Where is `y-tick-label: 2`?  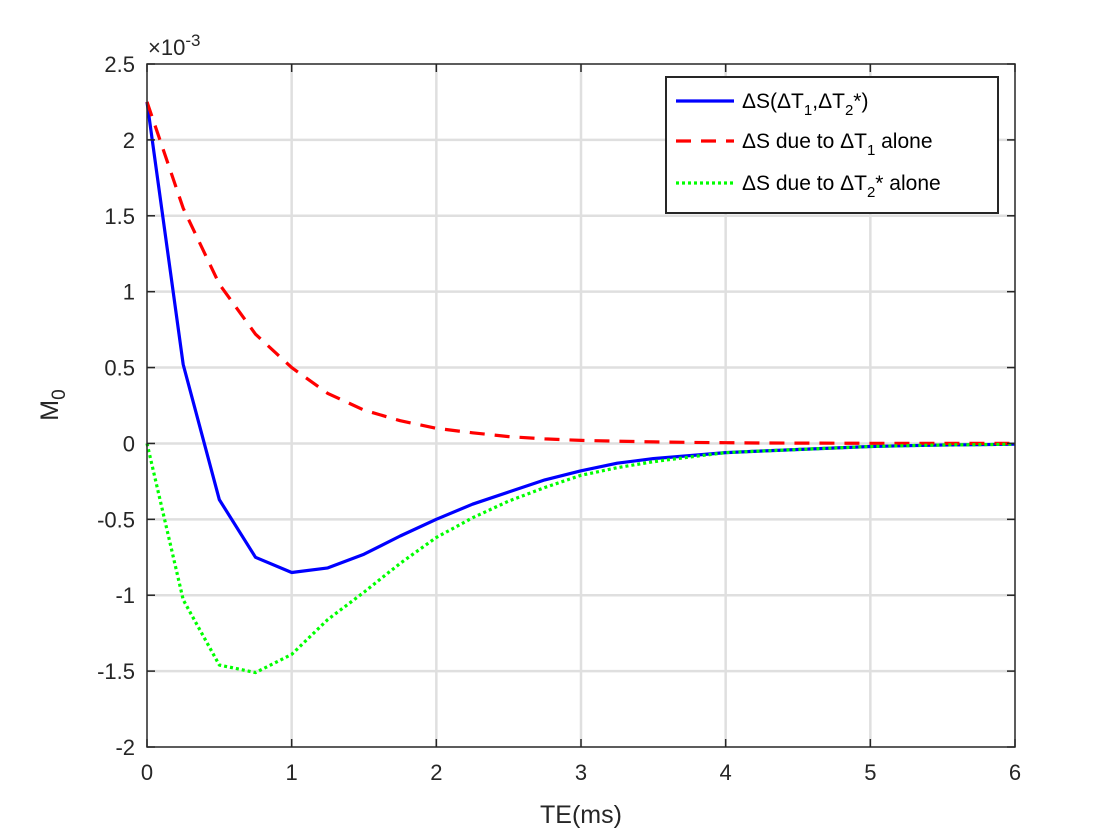
y-tick-label: 2 is located at coordinates (129, 140).